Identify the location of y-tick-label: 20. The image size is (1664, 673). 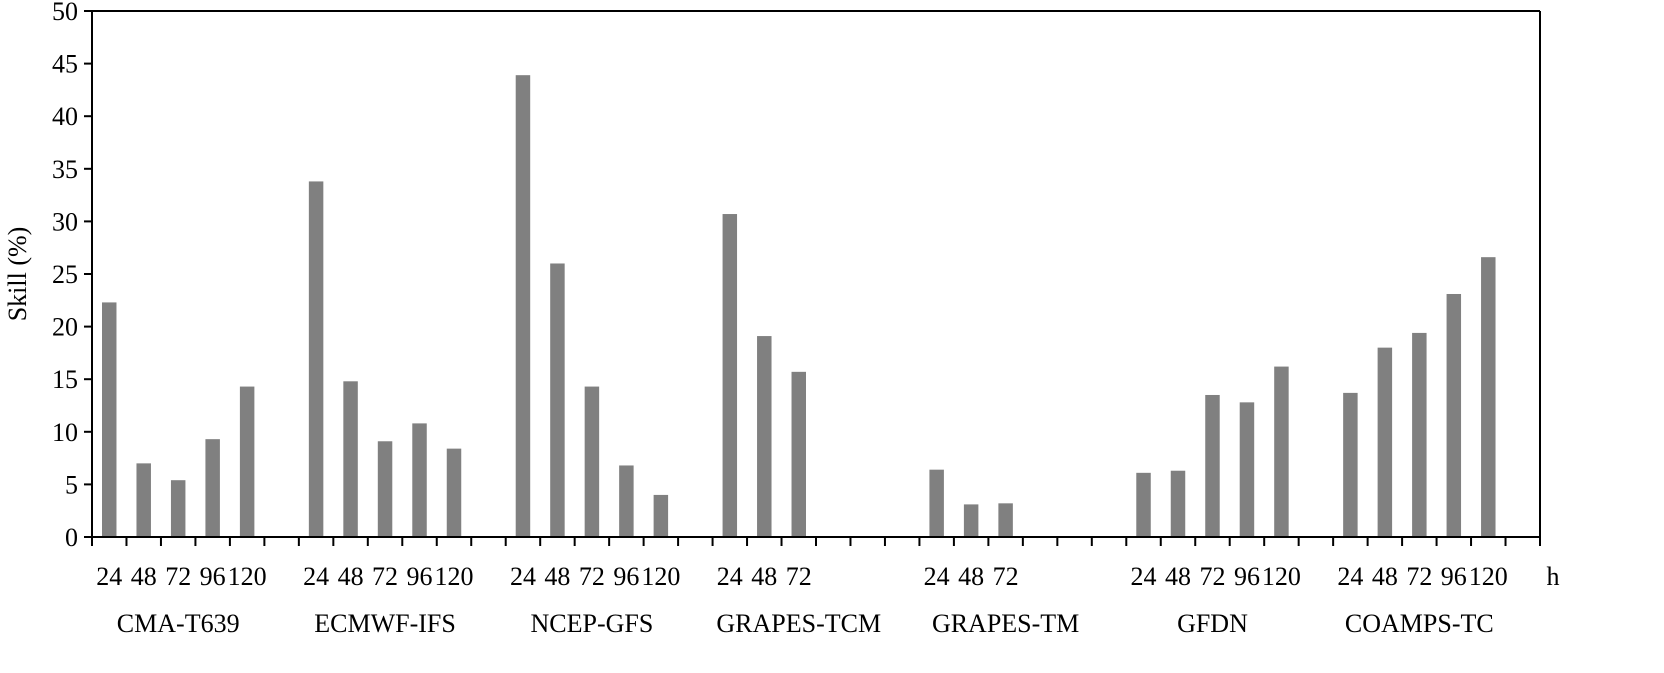
(65, 327).